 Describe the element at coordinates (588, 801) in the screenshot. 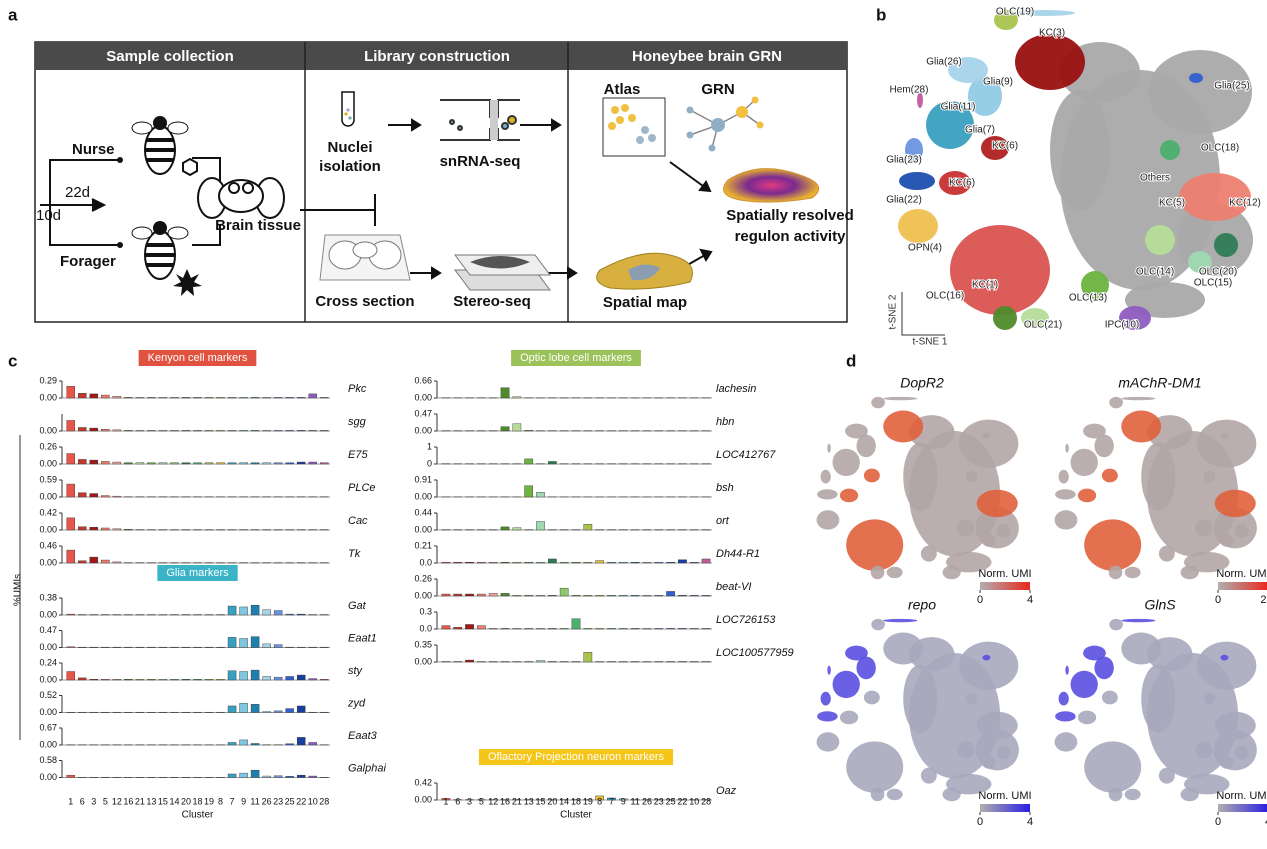

I see `x-tick-label: 19` at that location.